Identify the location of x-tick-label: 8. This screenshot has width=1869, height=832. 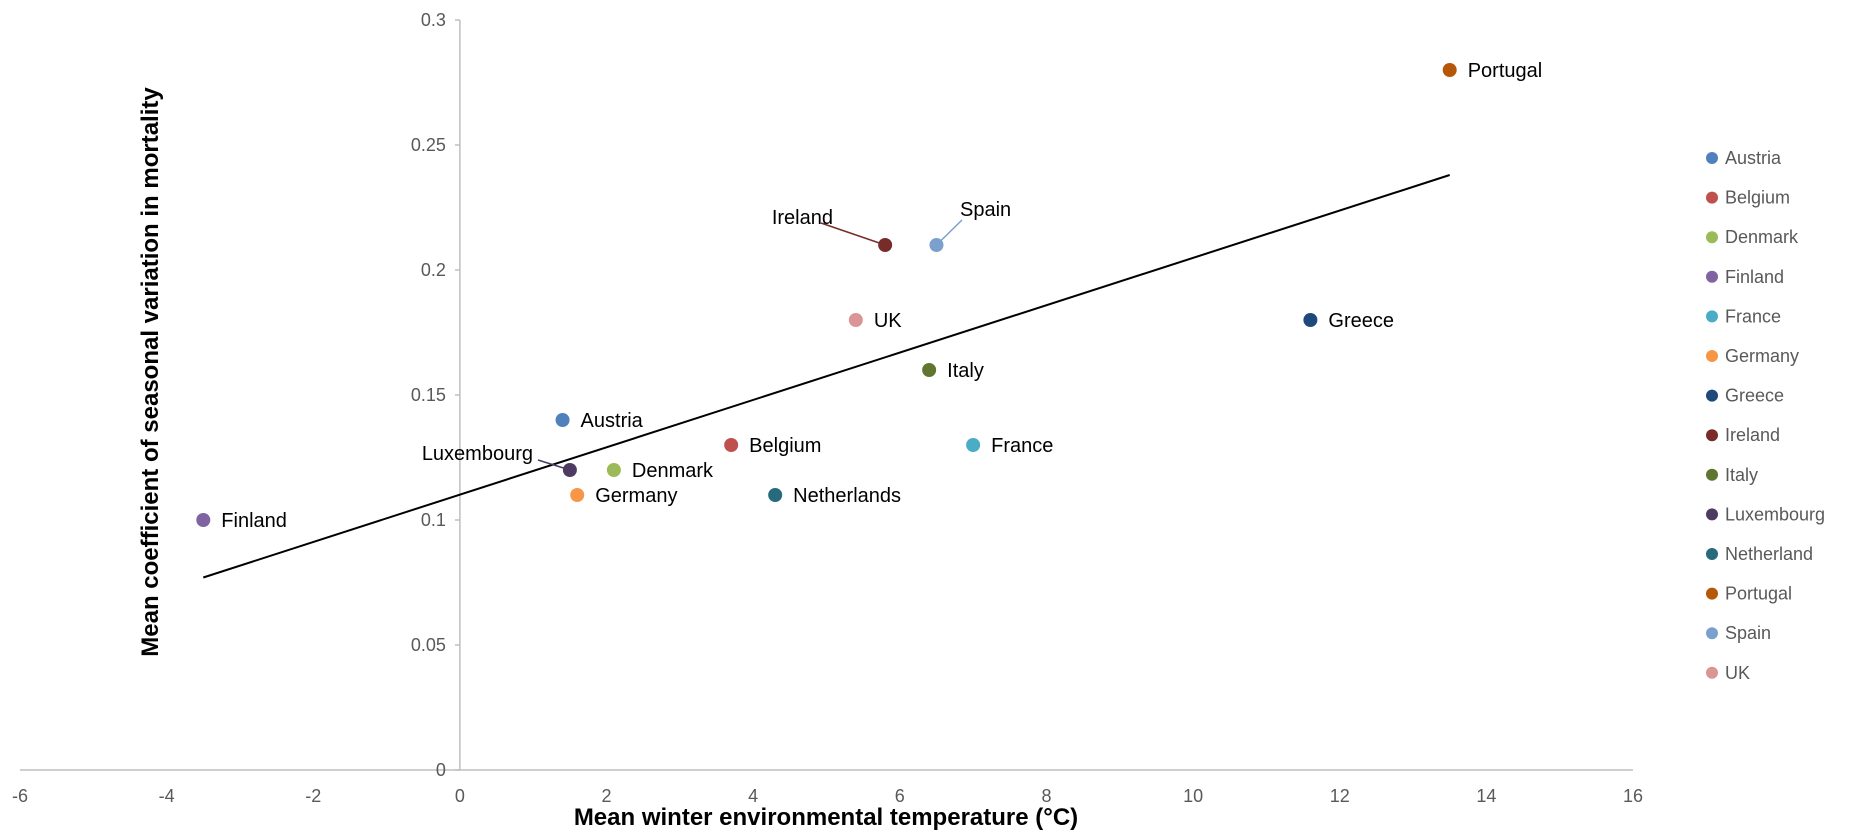
(1046, 796).